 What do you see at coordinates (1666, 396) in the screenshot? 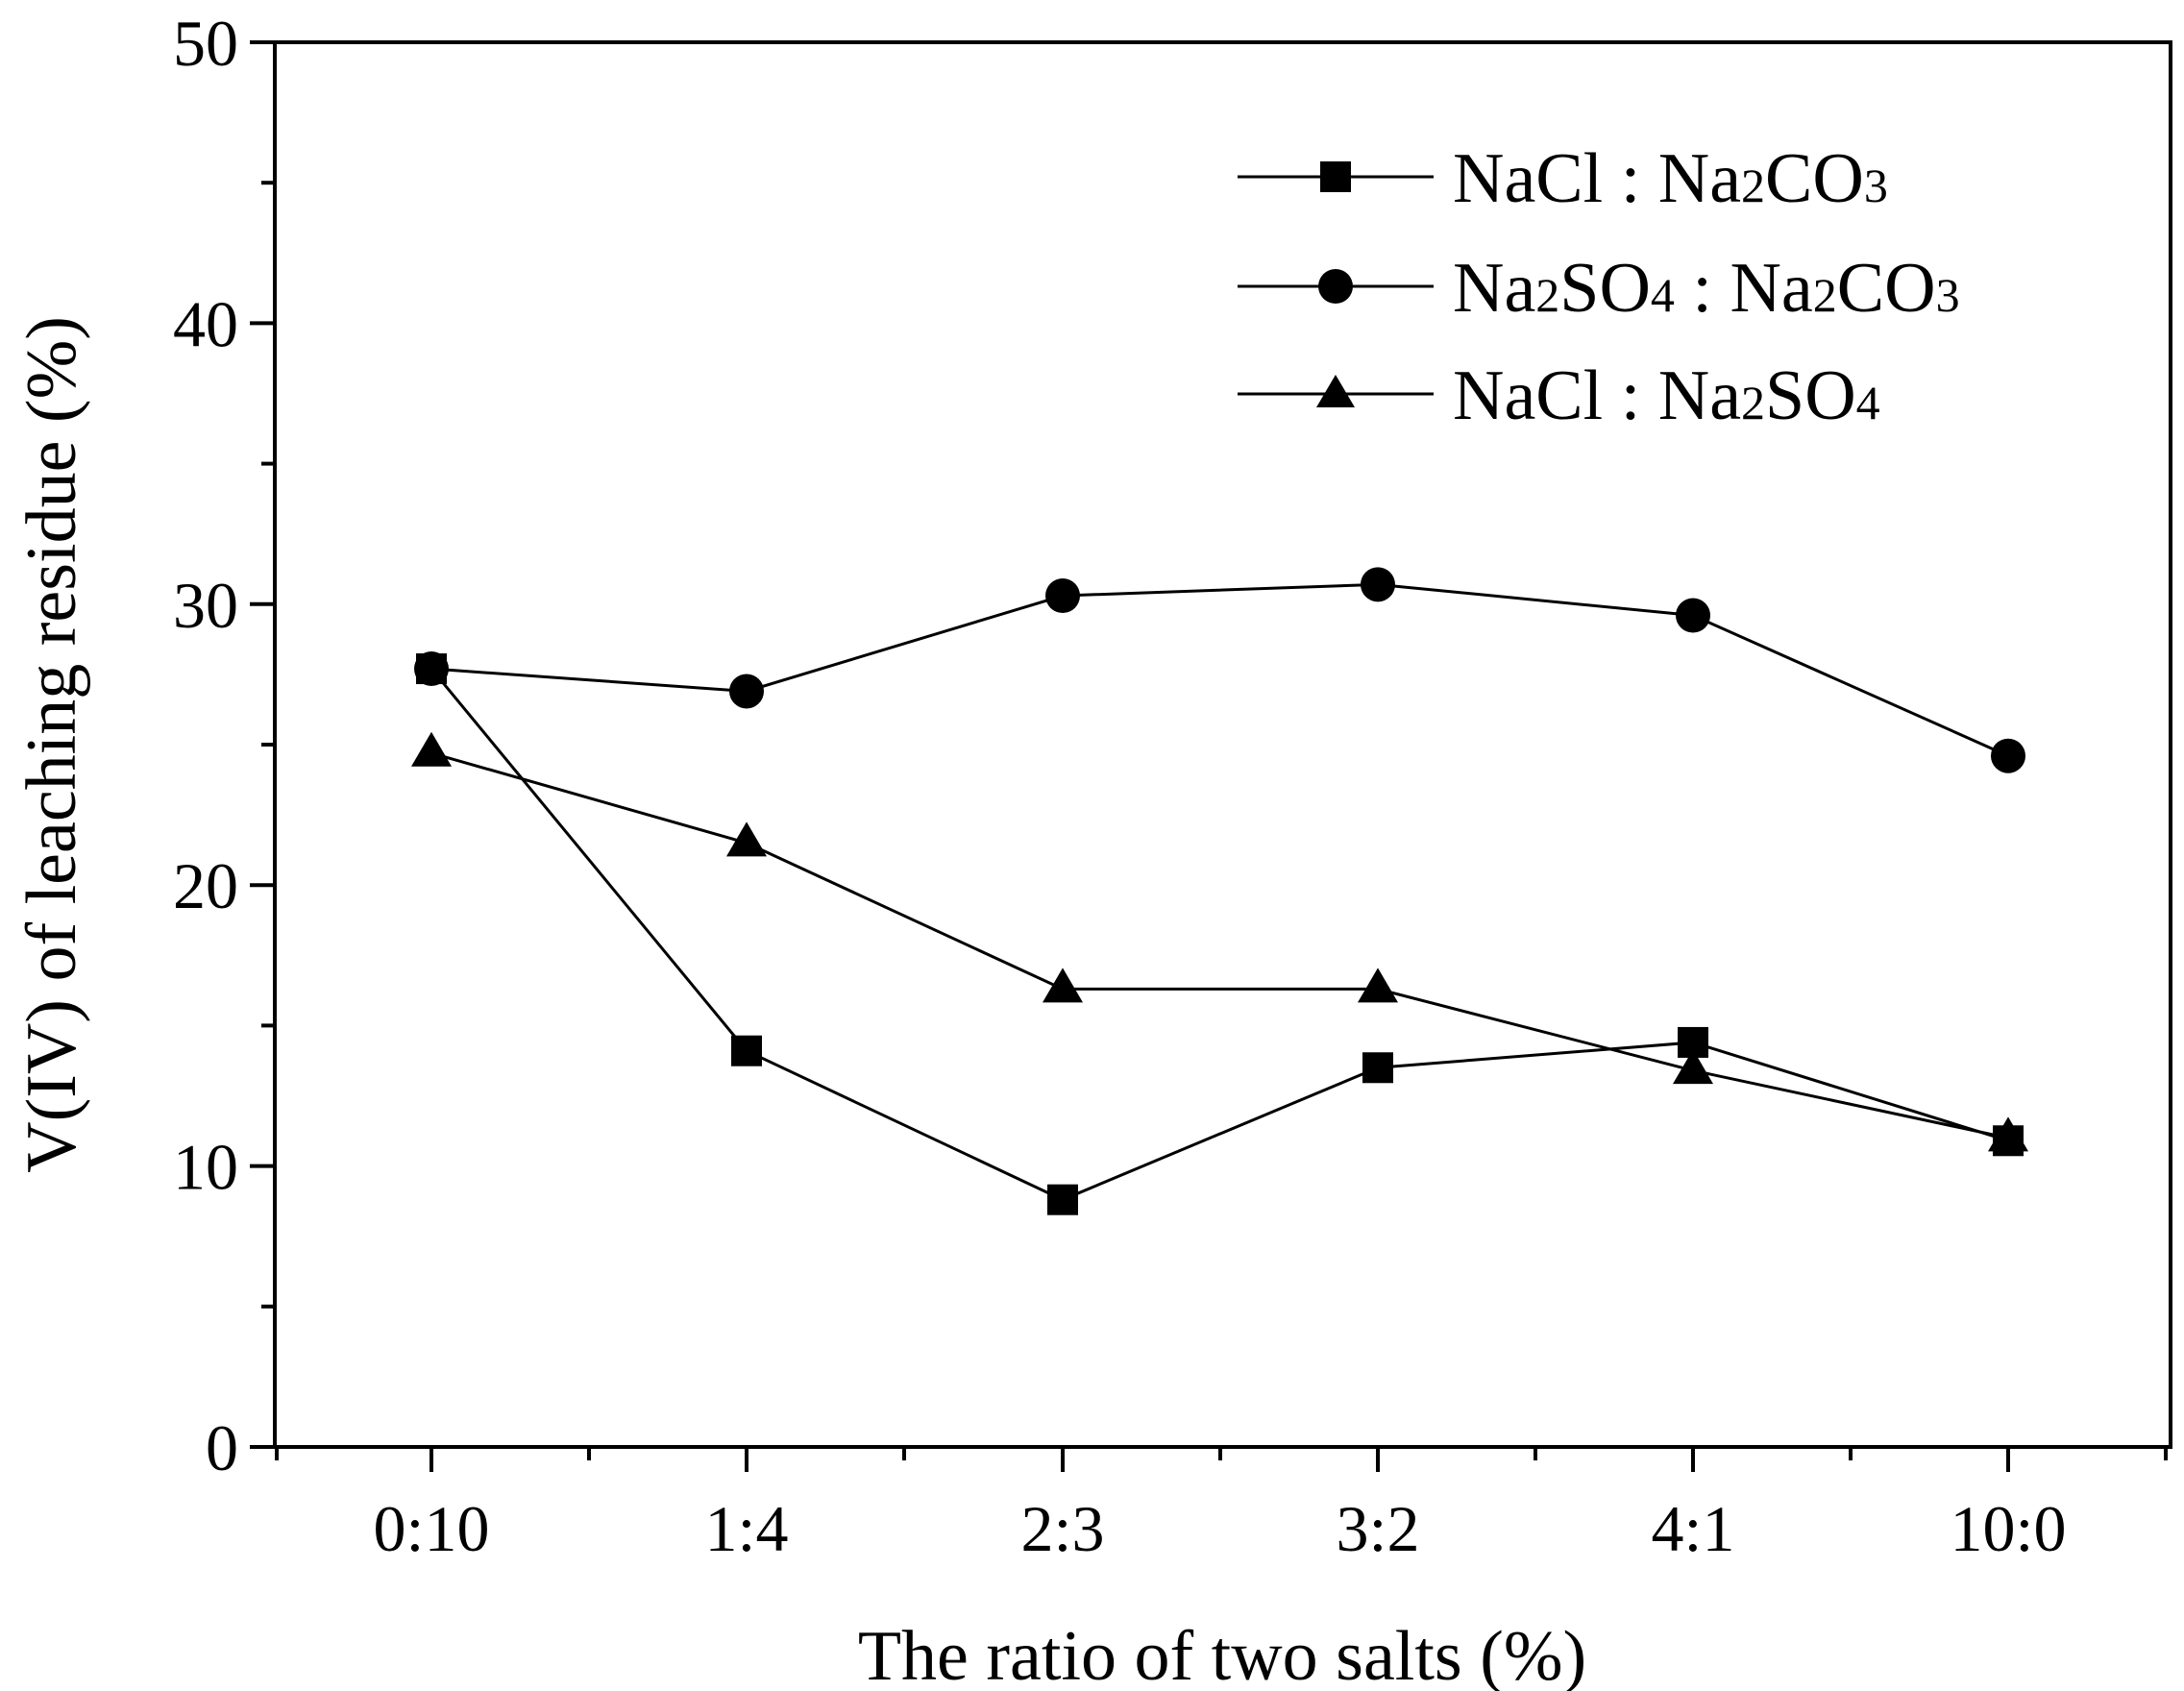
I see `legend-label-nacl-na2so4: NaCl : Na2SO4` at bounding box center [1666, 396].